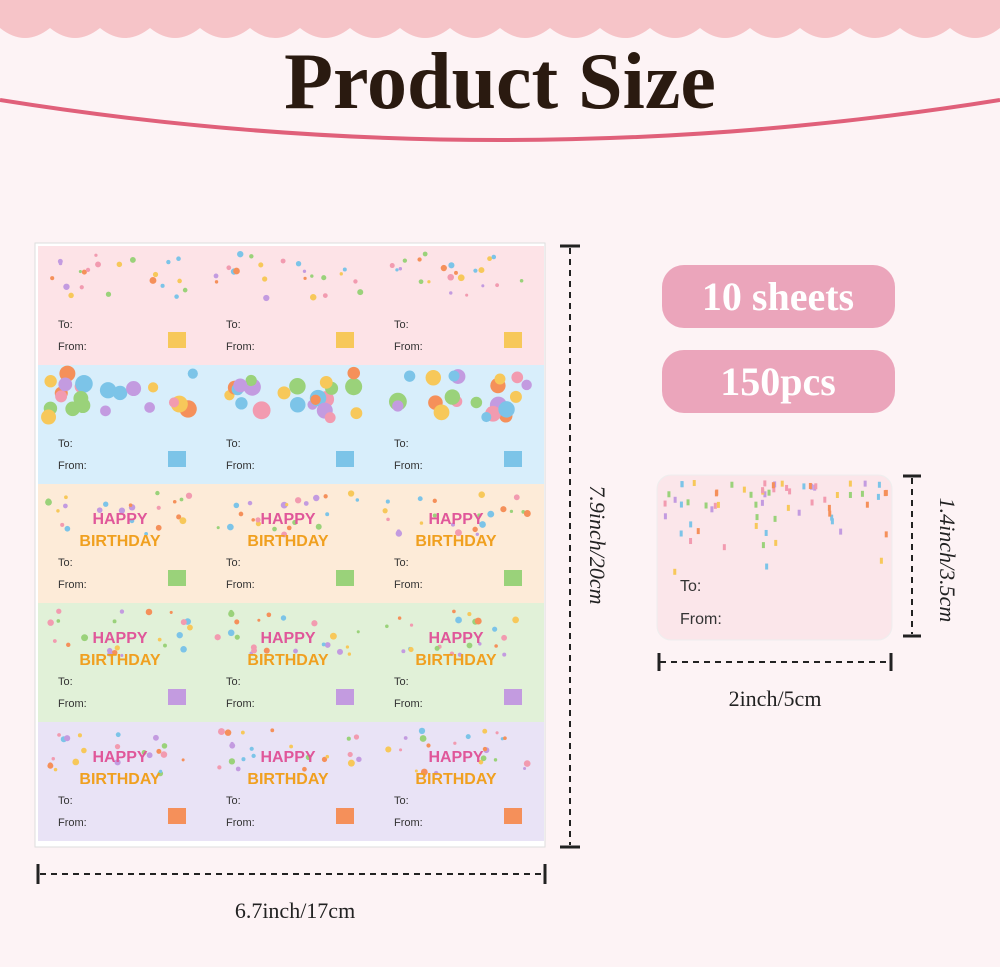 This screenshot has height=967, width=1000. What do you see at coordinates (295, 910) in the screenshot?
I see `sheet-width: 6.7inch/17cm` at bounding box center [295, 910].